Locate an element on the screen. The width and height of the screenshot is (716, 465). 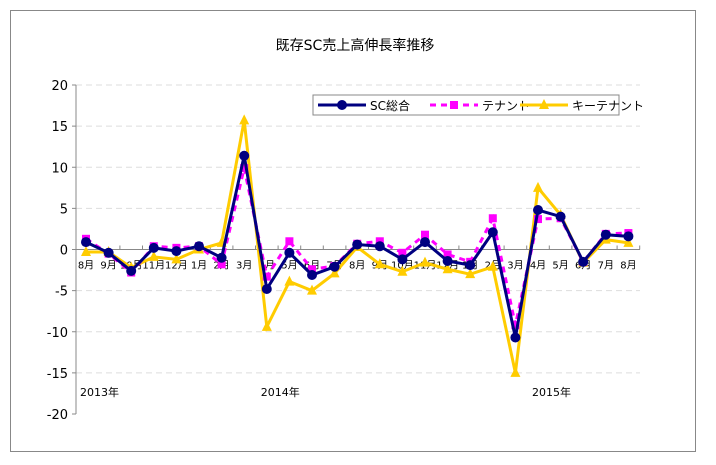
y-tick-label: 5 is located at coordinates (64, 209).